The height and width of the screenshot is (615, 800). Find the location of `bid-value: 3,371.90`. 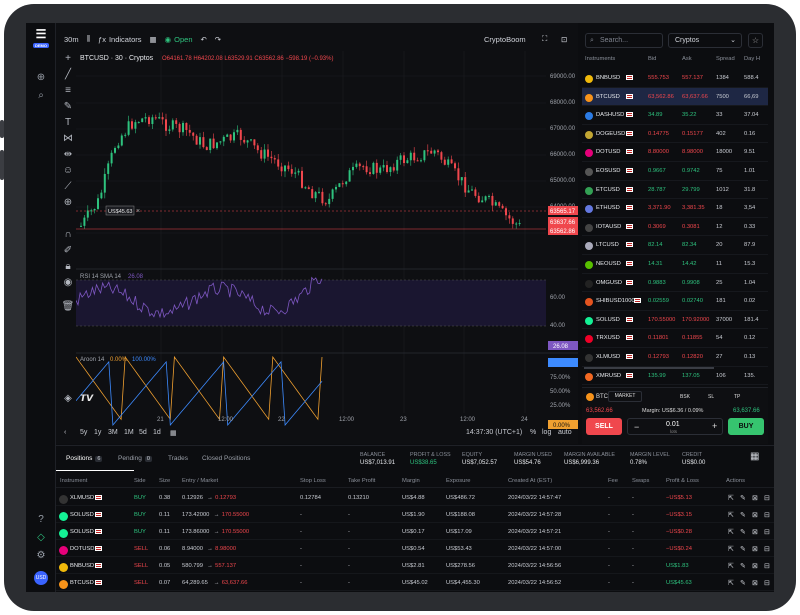

bid-value: 3,371.90 is located at coordinates (659, 208).